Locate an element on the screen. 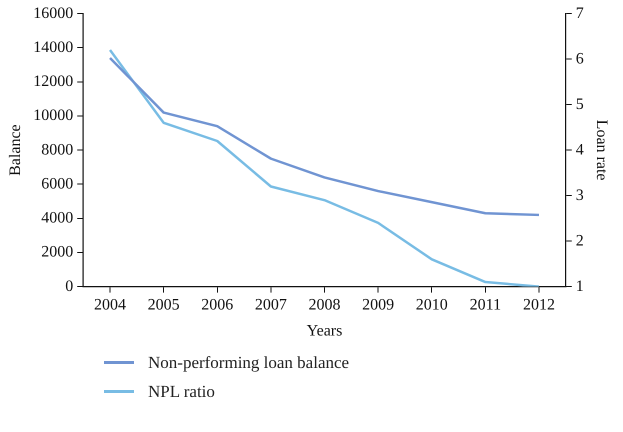 Image resolution: width=623 pixels, height=432 pixels. x-tick-label: 2008 is located at coordinates (324, 305).